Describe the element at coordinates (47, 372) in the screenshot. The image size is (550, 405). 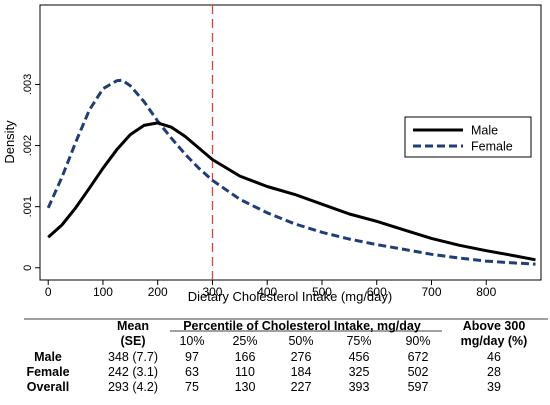
I see `row-label: Female` at that location.